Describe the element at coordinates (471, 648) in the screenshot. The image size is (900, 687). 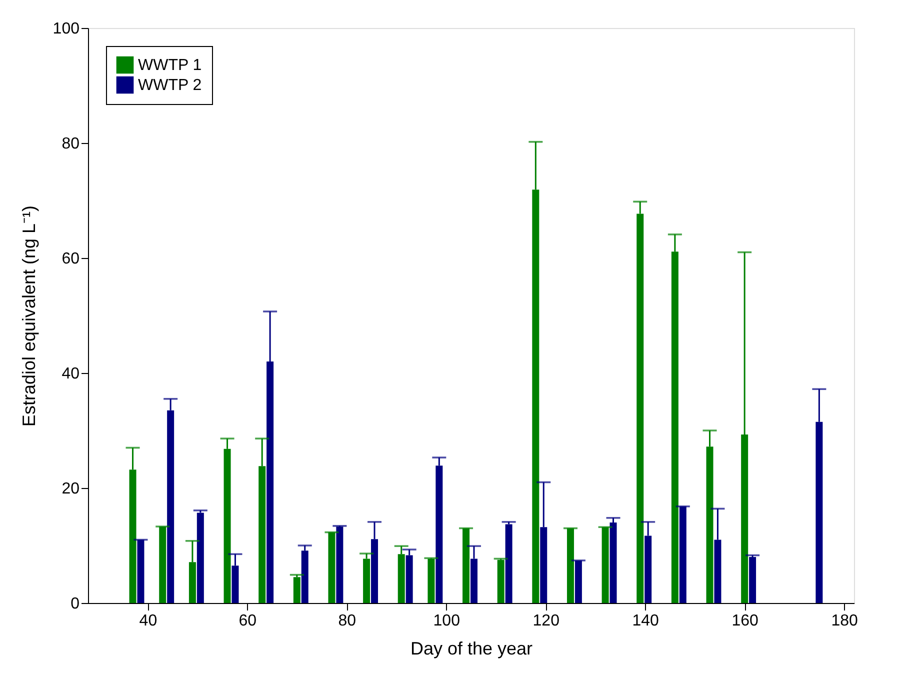
I see `x-axis-title: Day of the year` at that location.